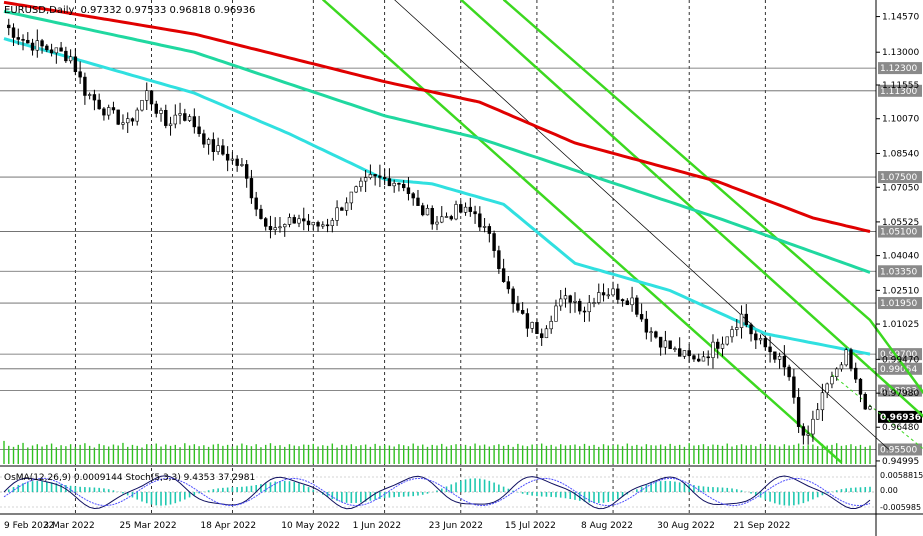 The image size is (923, 536). I want to click on level-label: 0.98093, so click(898, 392).